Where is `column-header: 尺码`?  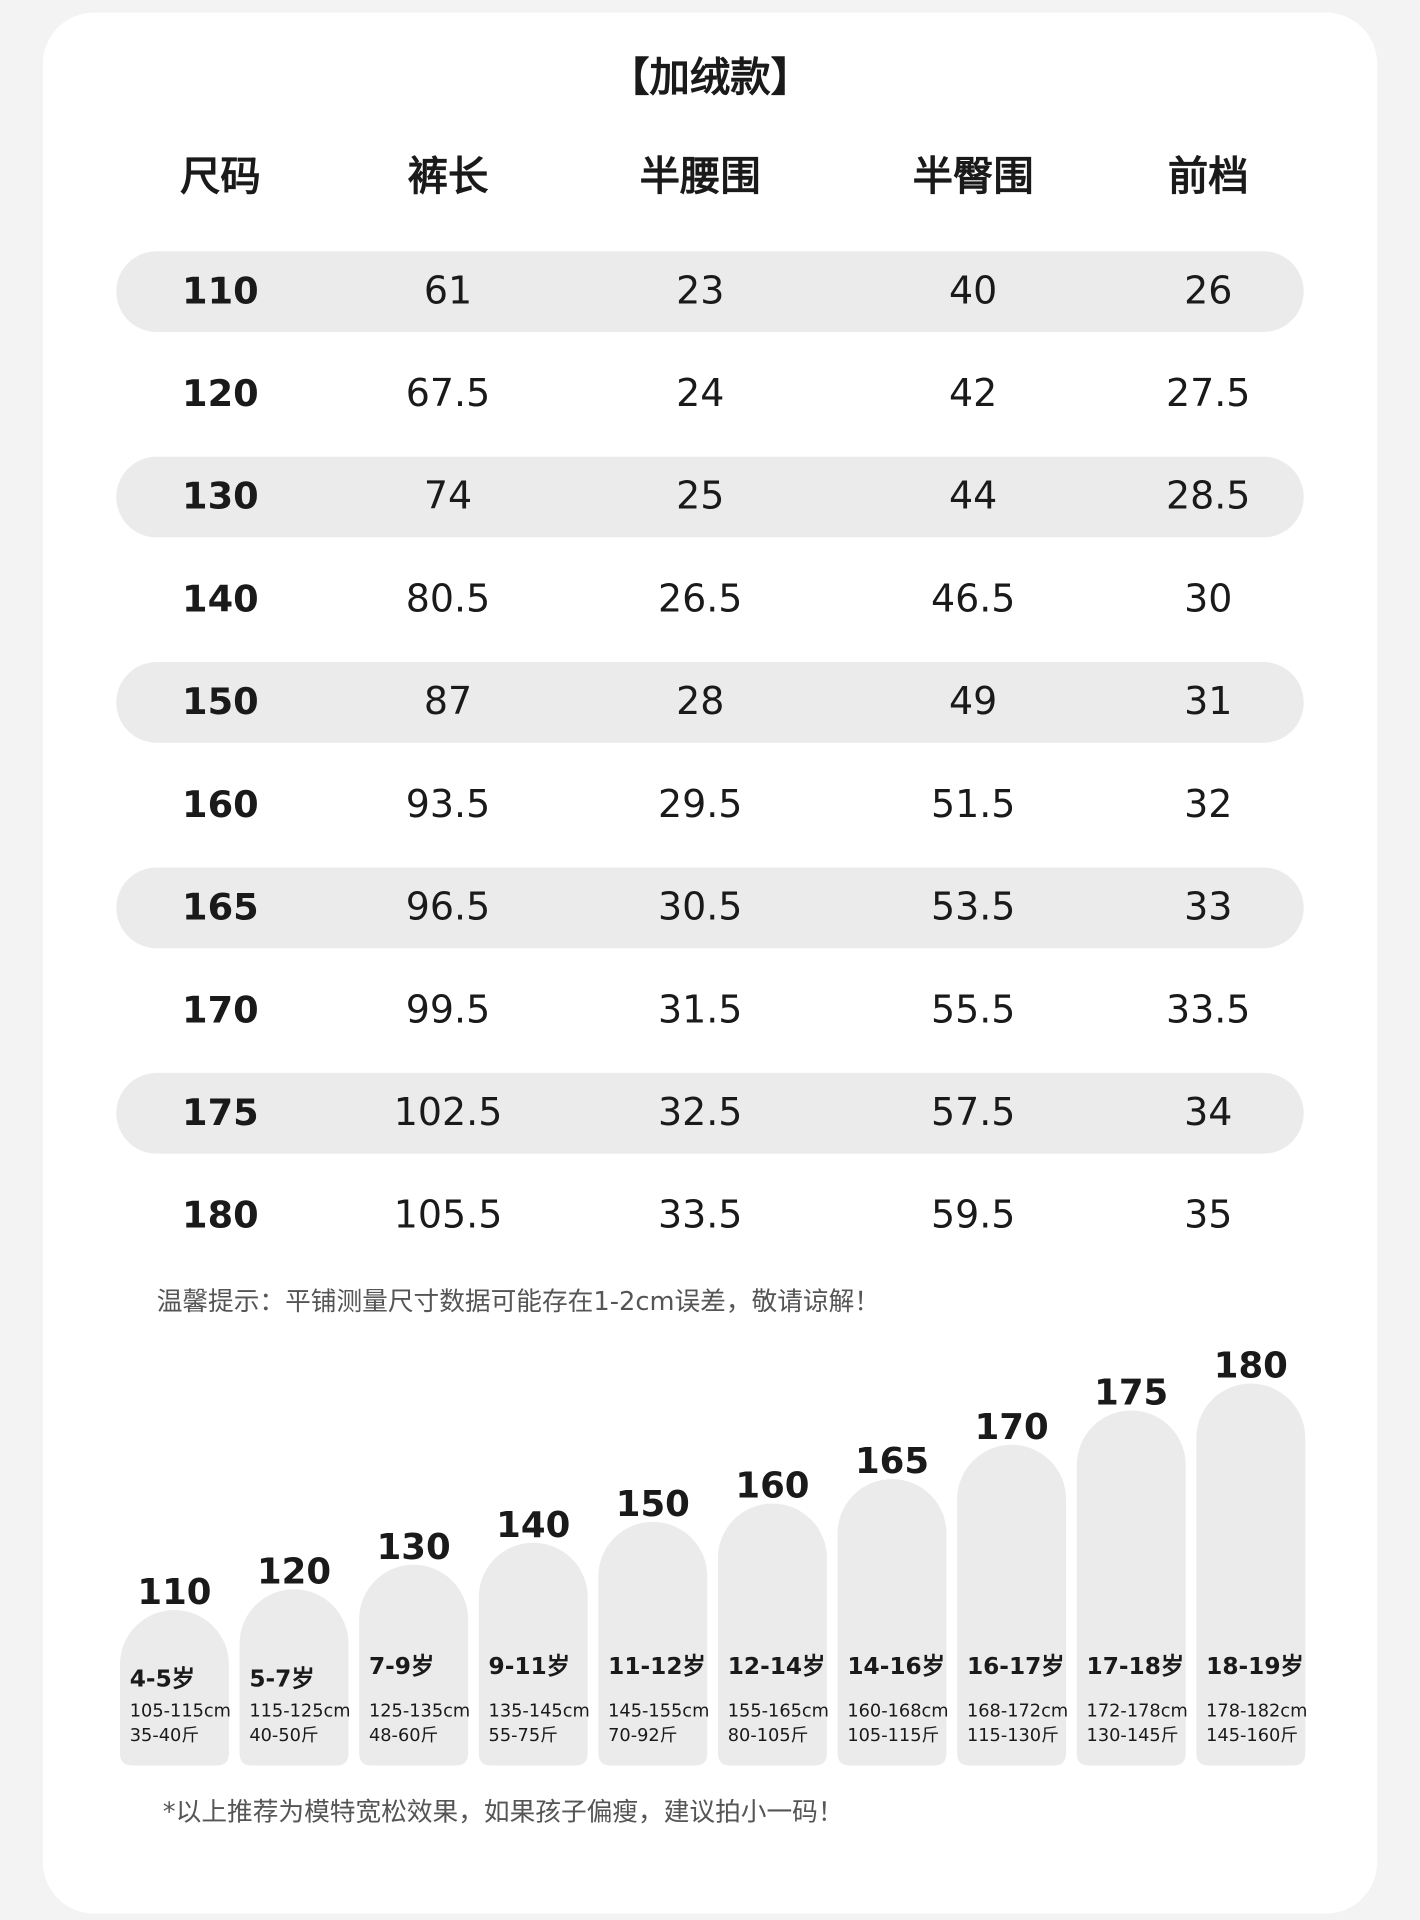 column-header: 尺码 is located at coordinates (220, 176).